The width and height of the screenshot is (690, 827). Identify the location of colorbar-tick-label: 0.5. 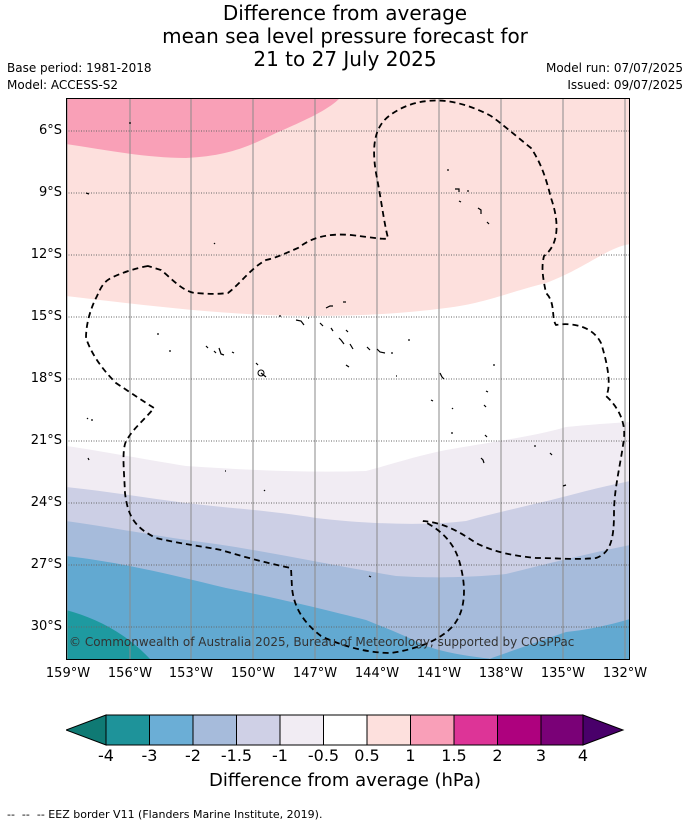
(367, 755).